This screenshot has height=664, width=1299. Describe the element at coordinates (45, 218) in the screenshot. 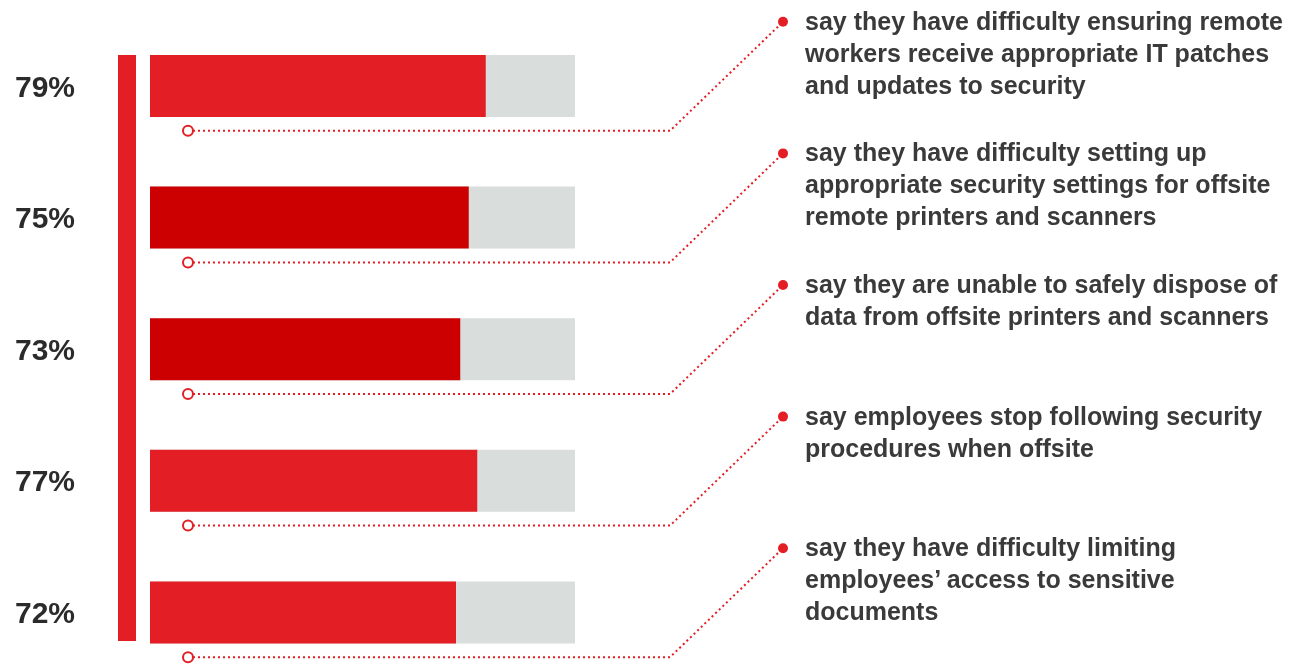

I see `data-label: 75%` at that location.